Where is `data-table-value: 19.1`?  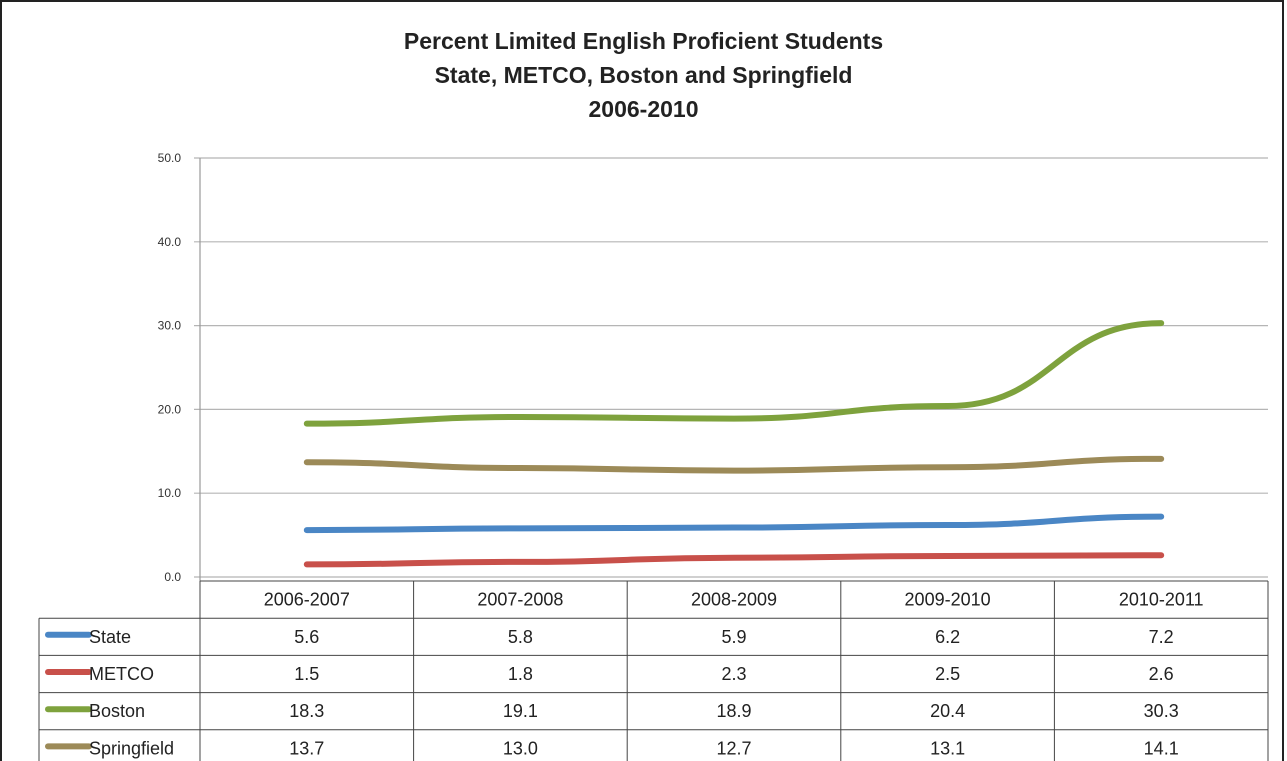
data-table-value: 19.1 is located at coordinates (520, 711).